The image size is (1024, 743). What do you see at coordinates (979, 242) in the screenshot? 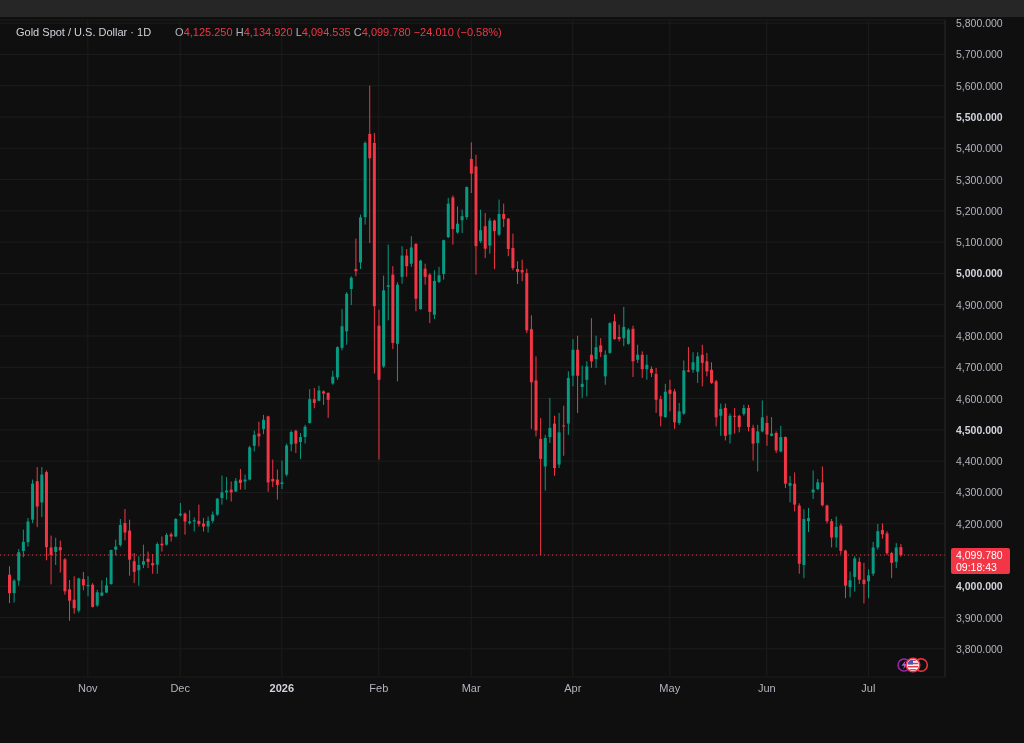
I see `y-tick-label: 5,100.000` at bounding box center [979, 242].